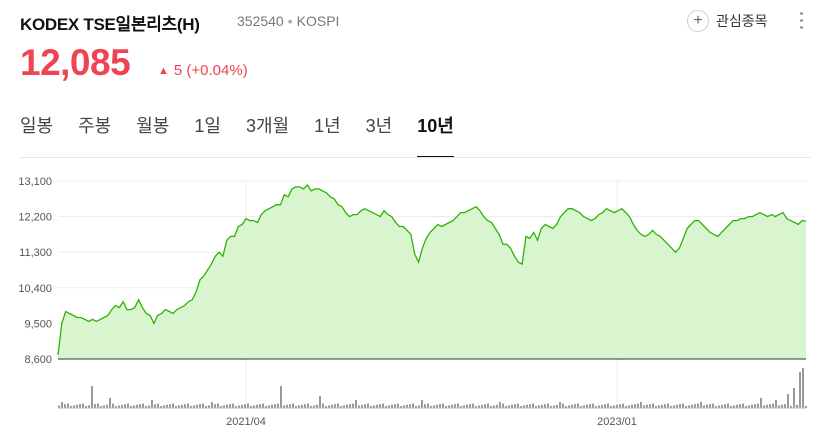 This screenshot has height=438, width=831. Describe the element at coordinates (178, 70) in the screenshot. I see `change-amount: 5` at that location.